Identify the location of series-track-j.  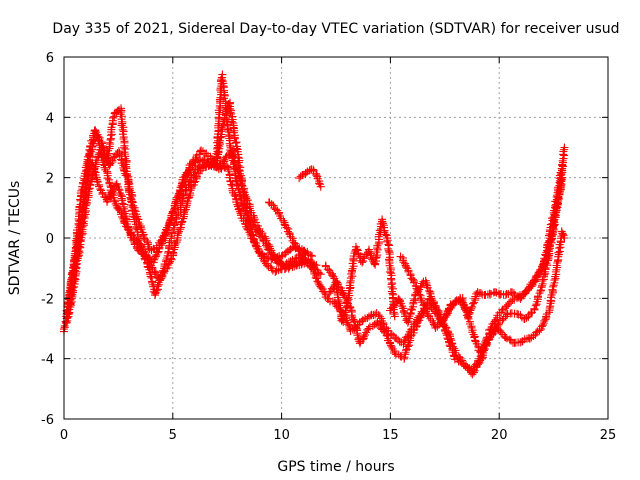
(362, 270).